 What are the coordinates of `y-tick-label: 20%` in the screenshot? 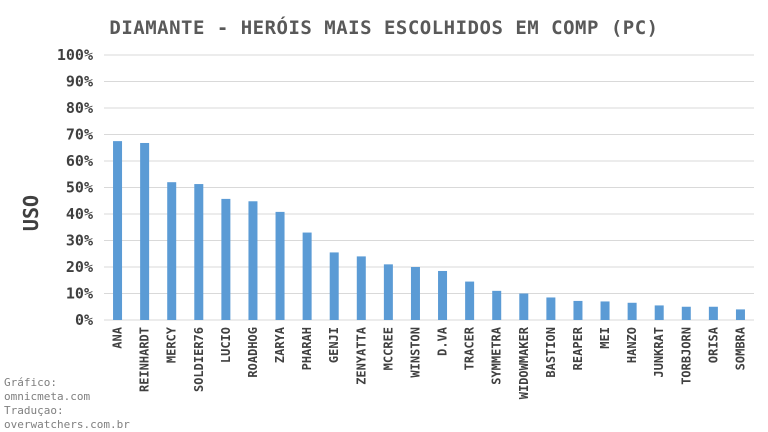 It's located at (79, 267).